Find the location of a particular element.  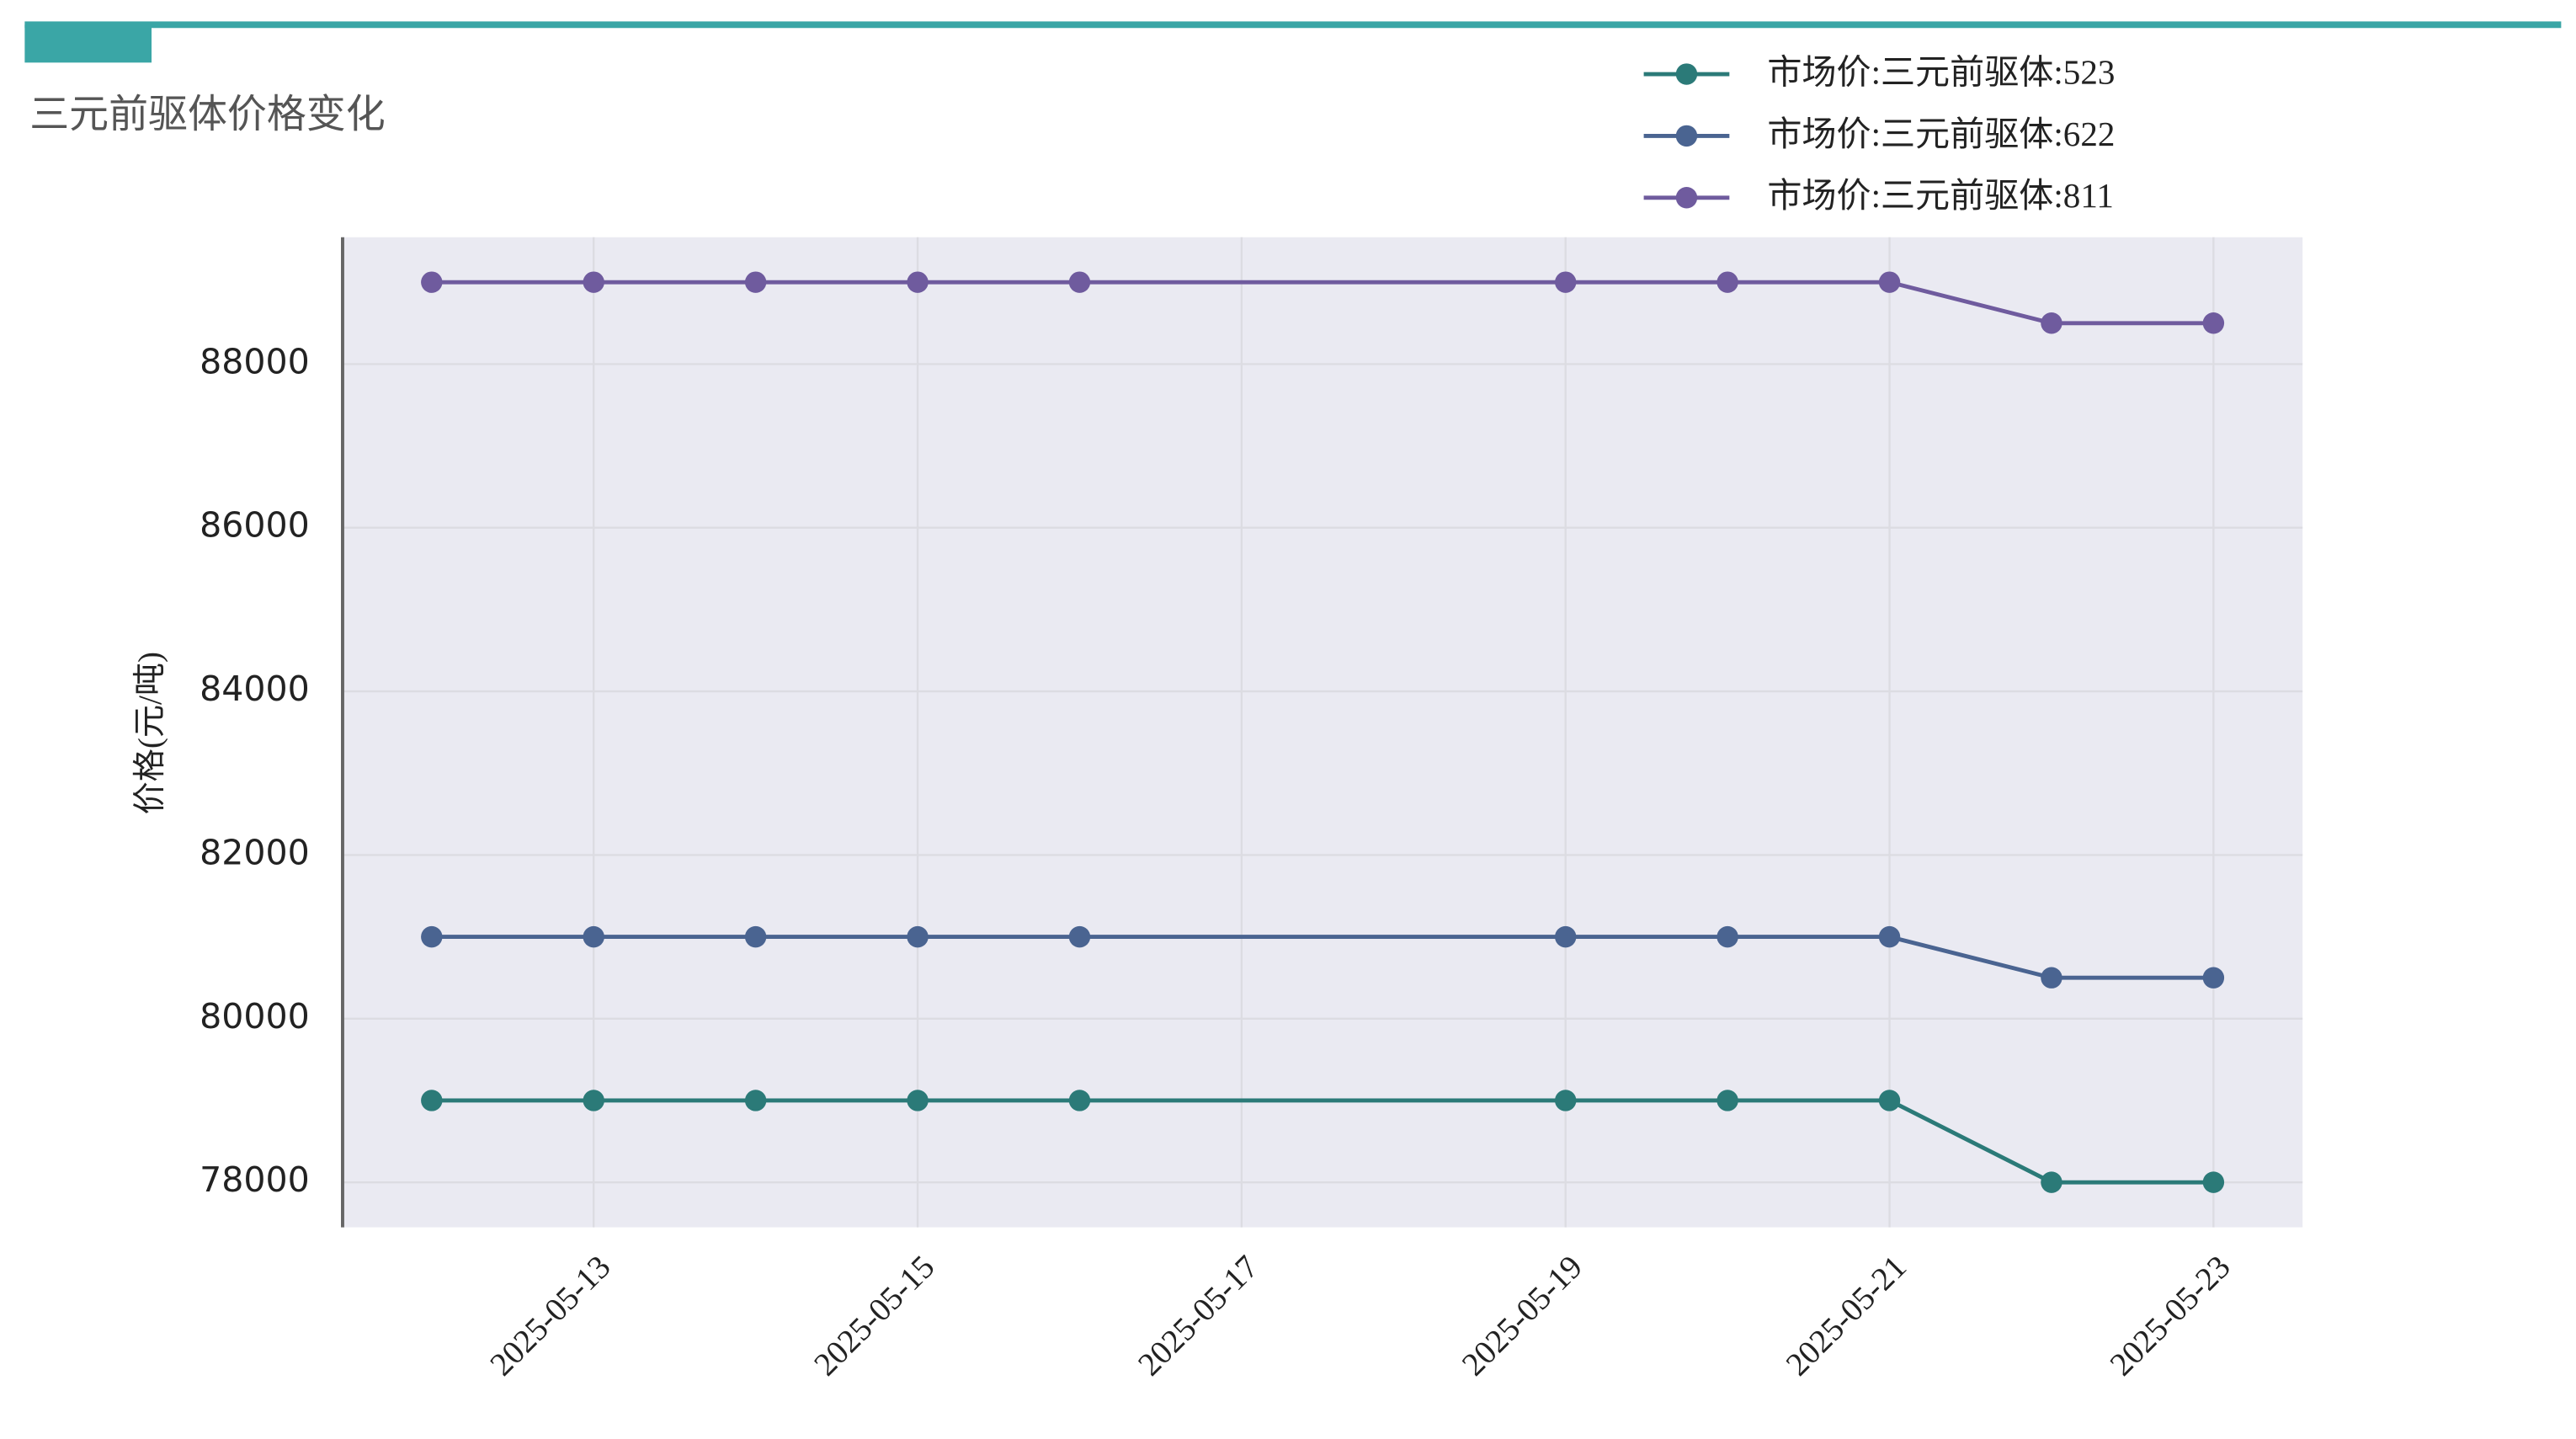

y-tick-label: 86000 is located at coordinates (255, 525).